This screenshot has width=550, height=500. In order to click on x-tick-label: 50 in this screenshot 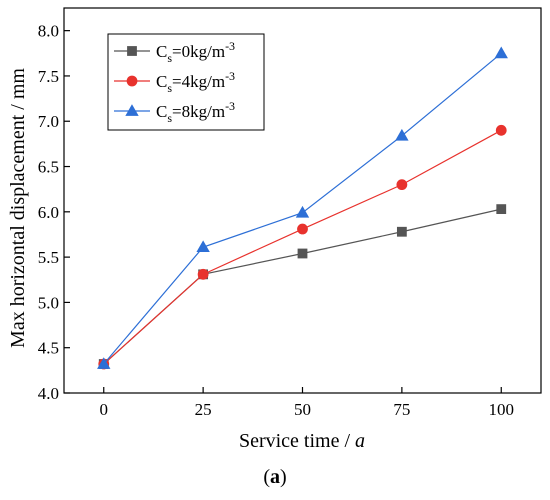, I will do `click(302, 409)`.